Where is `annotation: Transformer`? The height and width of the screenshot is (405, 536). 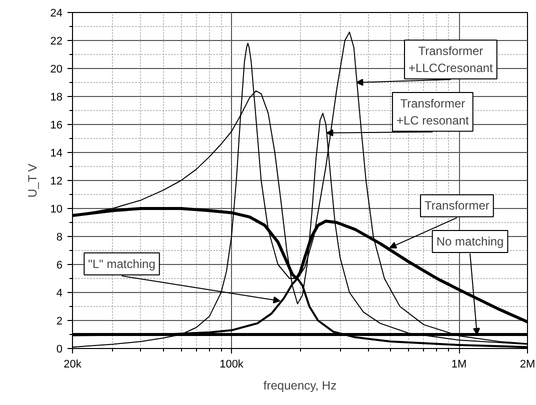 annotation: Transformer is located at coordinates (457, 205).